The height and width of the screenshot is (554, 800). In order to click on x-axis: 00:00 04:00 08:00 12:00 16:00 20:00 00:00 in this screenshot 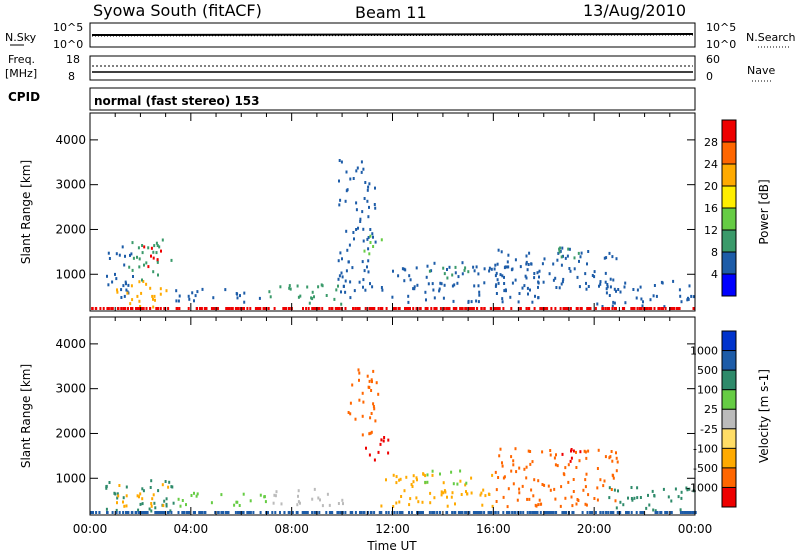, I will do `click(393, 529)`.